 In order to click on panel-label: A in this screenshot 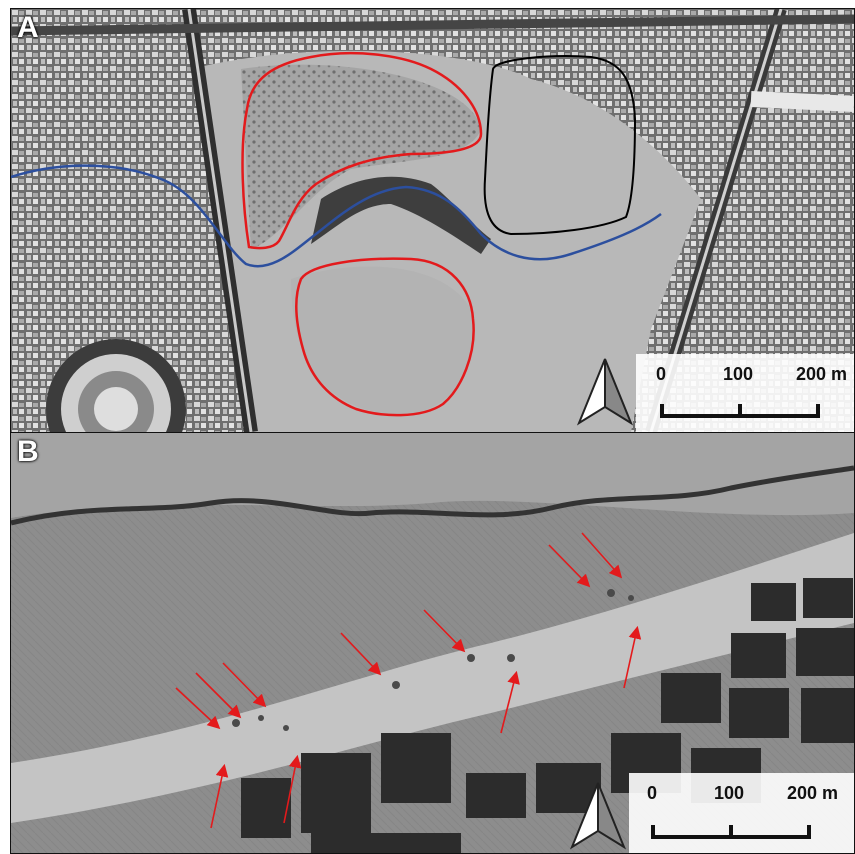, I will do `click(28, 27)`.